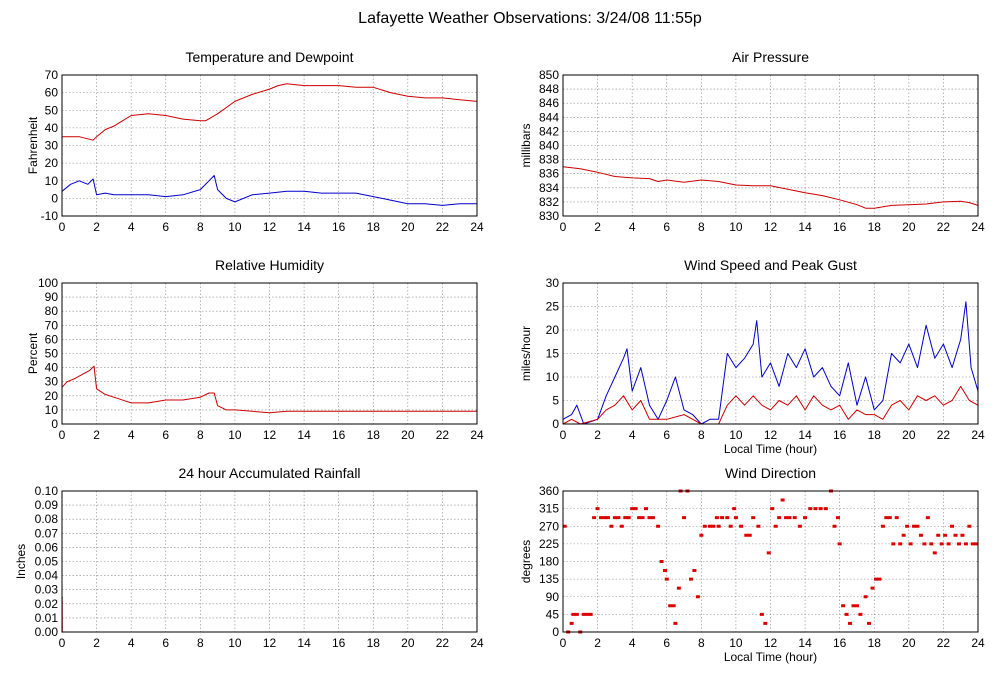  I want to click on winddir-xtick-label: 20, so click(909, 643).